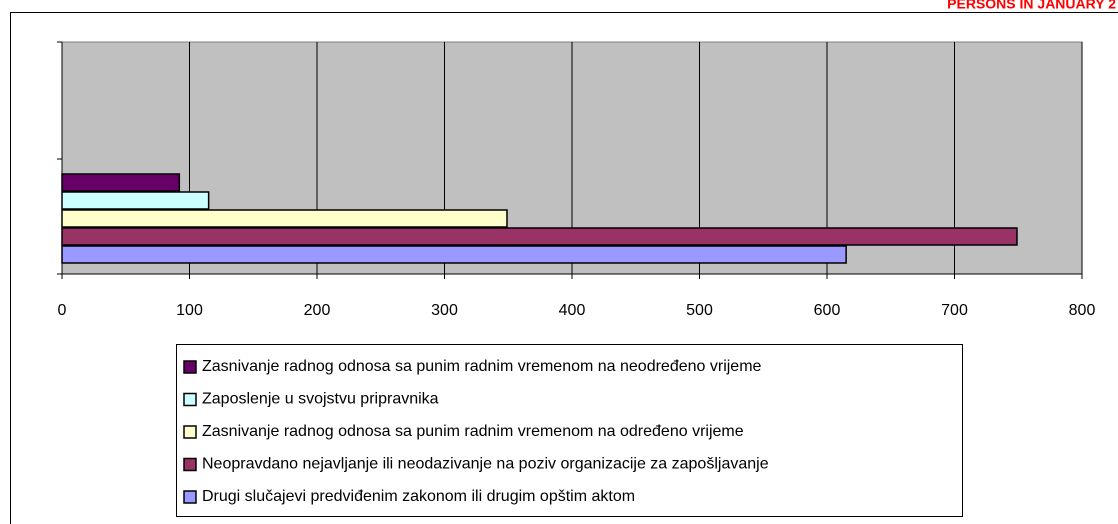 The image size is (1118, 524). I want to click on x-tick-label: 400, so click(572, 310).